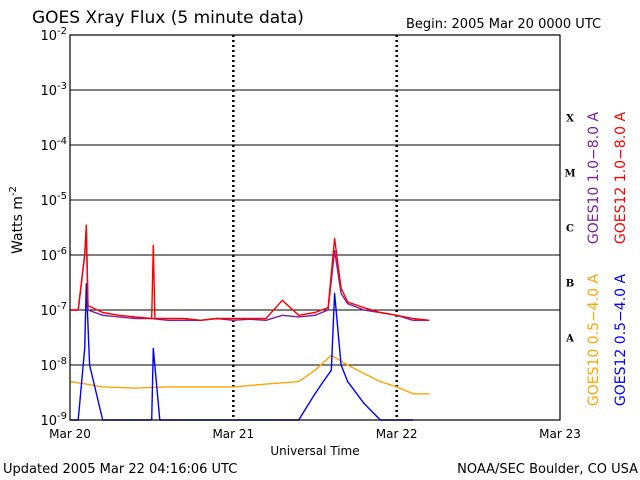 The image size is (640, 480). Describe the element at coordinates (53, 35) in the screenshot. I see `y-tick-label: 10⁻²` at that location.